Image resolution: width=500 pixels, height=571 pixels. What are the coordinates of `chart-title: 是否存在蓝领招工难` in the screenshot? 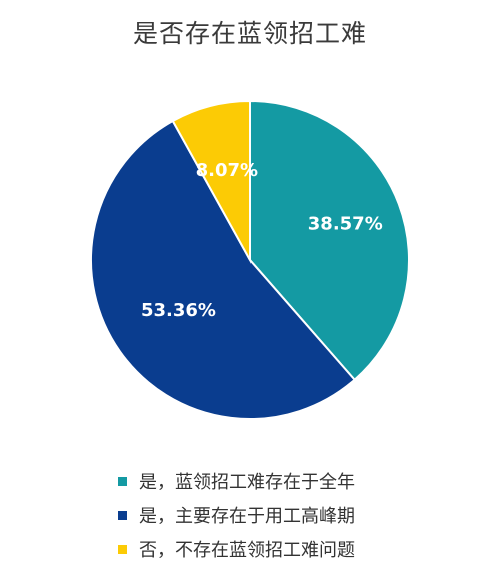 It's located at (249, 33).